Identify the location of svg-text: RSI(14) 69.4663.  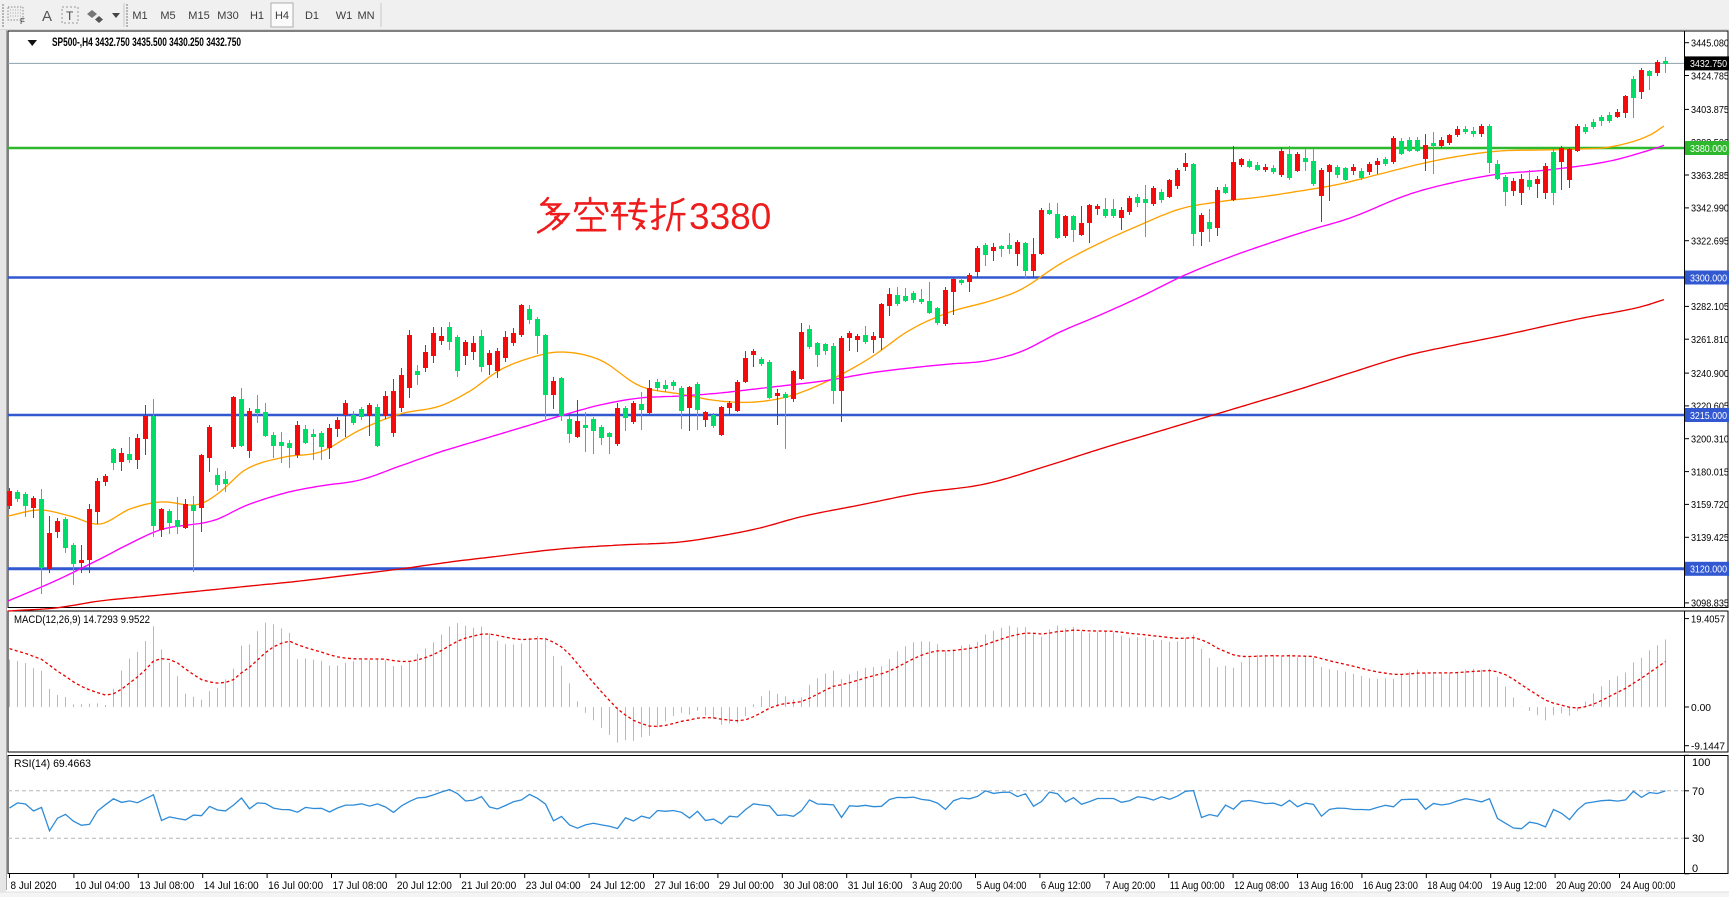
(52, 764).